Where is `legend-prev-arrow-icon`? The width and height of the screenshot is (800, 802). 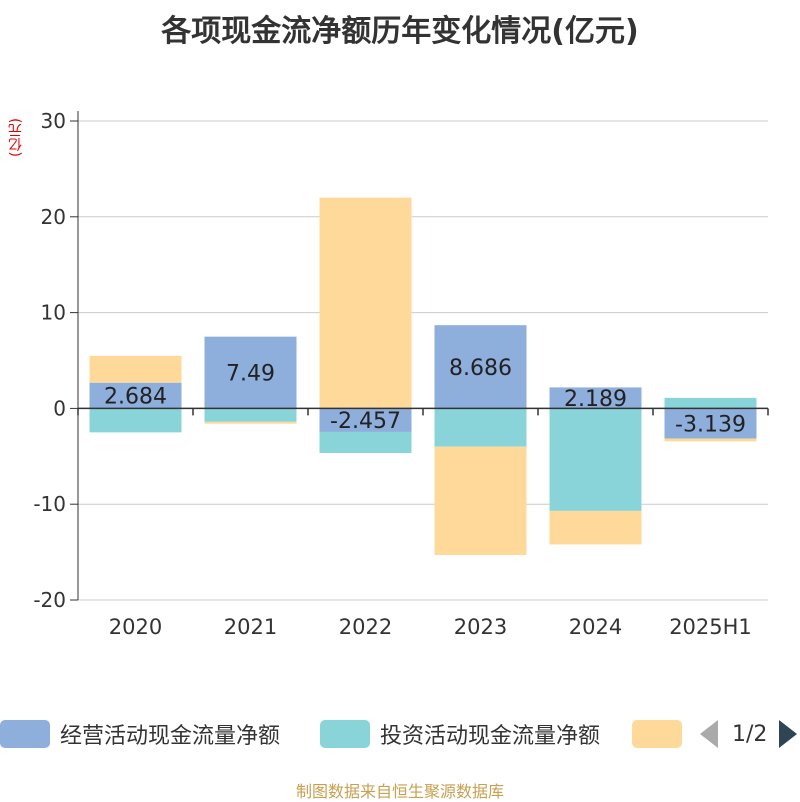
legend-prev-arrow-icon is located at coordinates (709, 734).